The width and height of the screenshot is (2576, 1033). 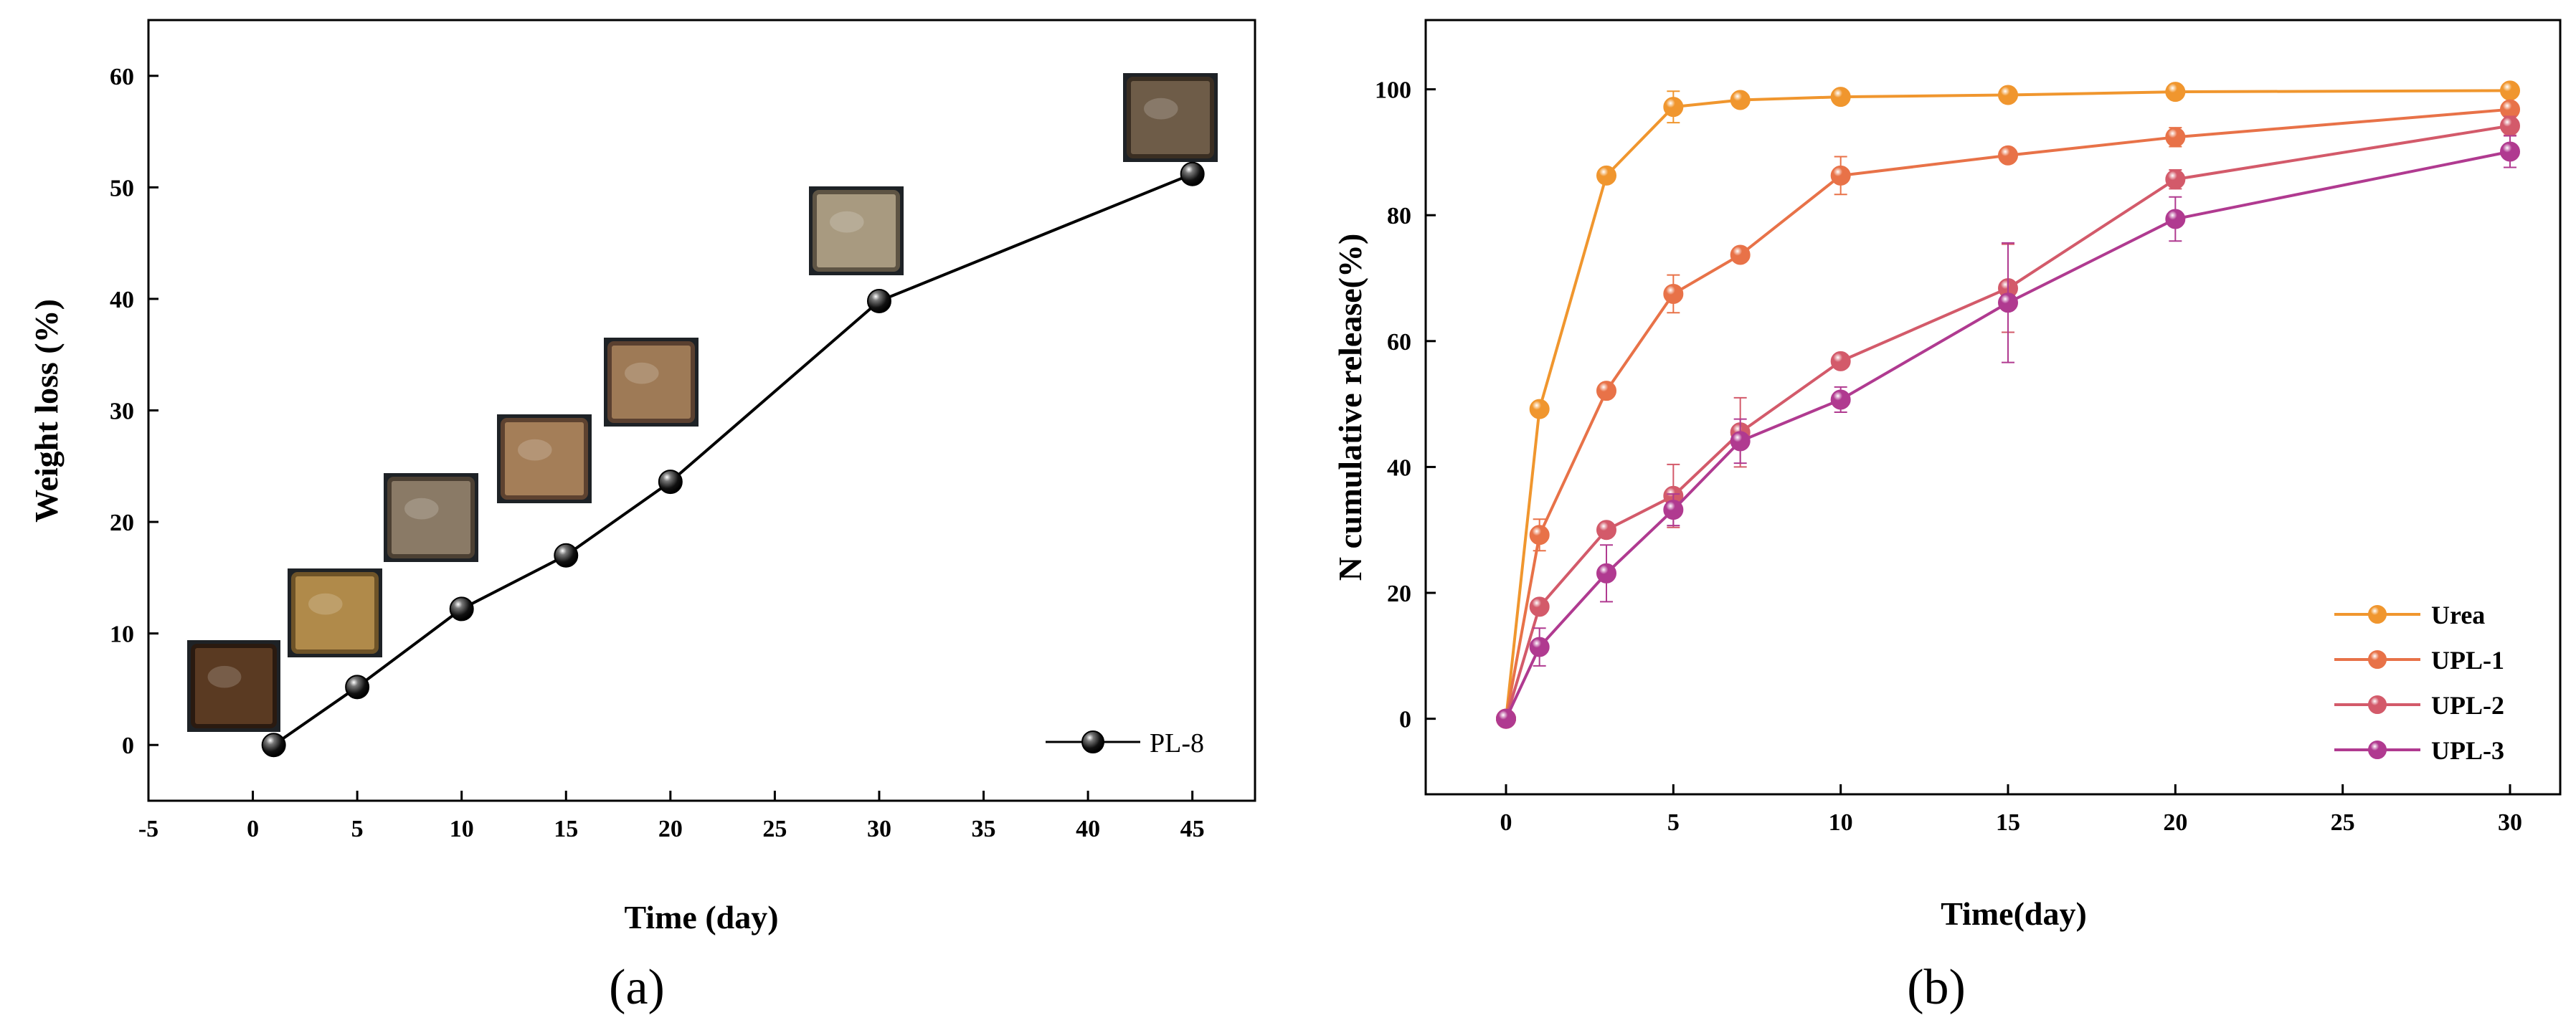 What do you see at coordinates (2409, 615) in the screenshot?
I see `legend-item-Urea: Urea` at bounding box center [2409, 615].